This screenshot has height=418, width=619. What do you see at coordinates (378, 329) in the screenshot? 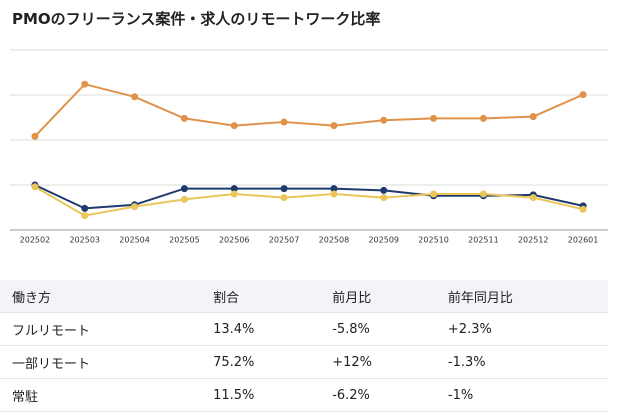
I see `table-cell: -5.8%` at bounding box center [378, 329].